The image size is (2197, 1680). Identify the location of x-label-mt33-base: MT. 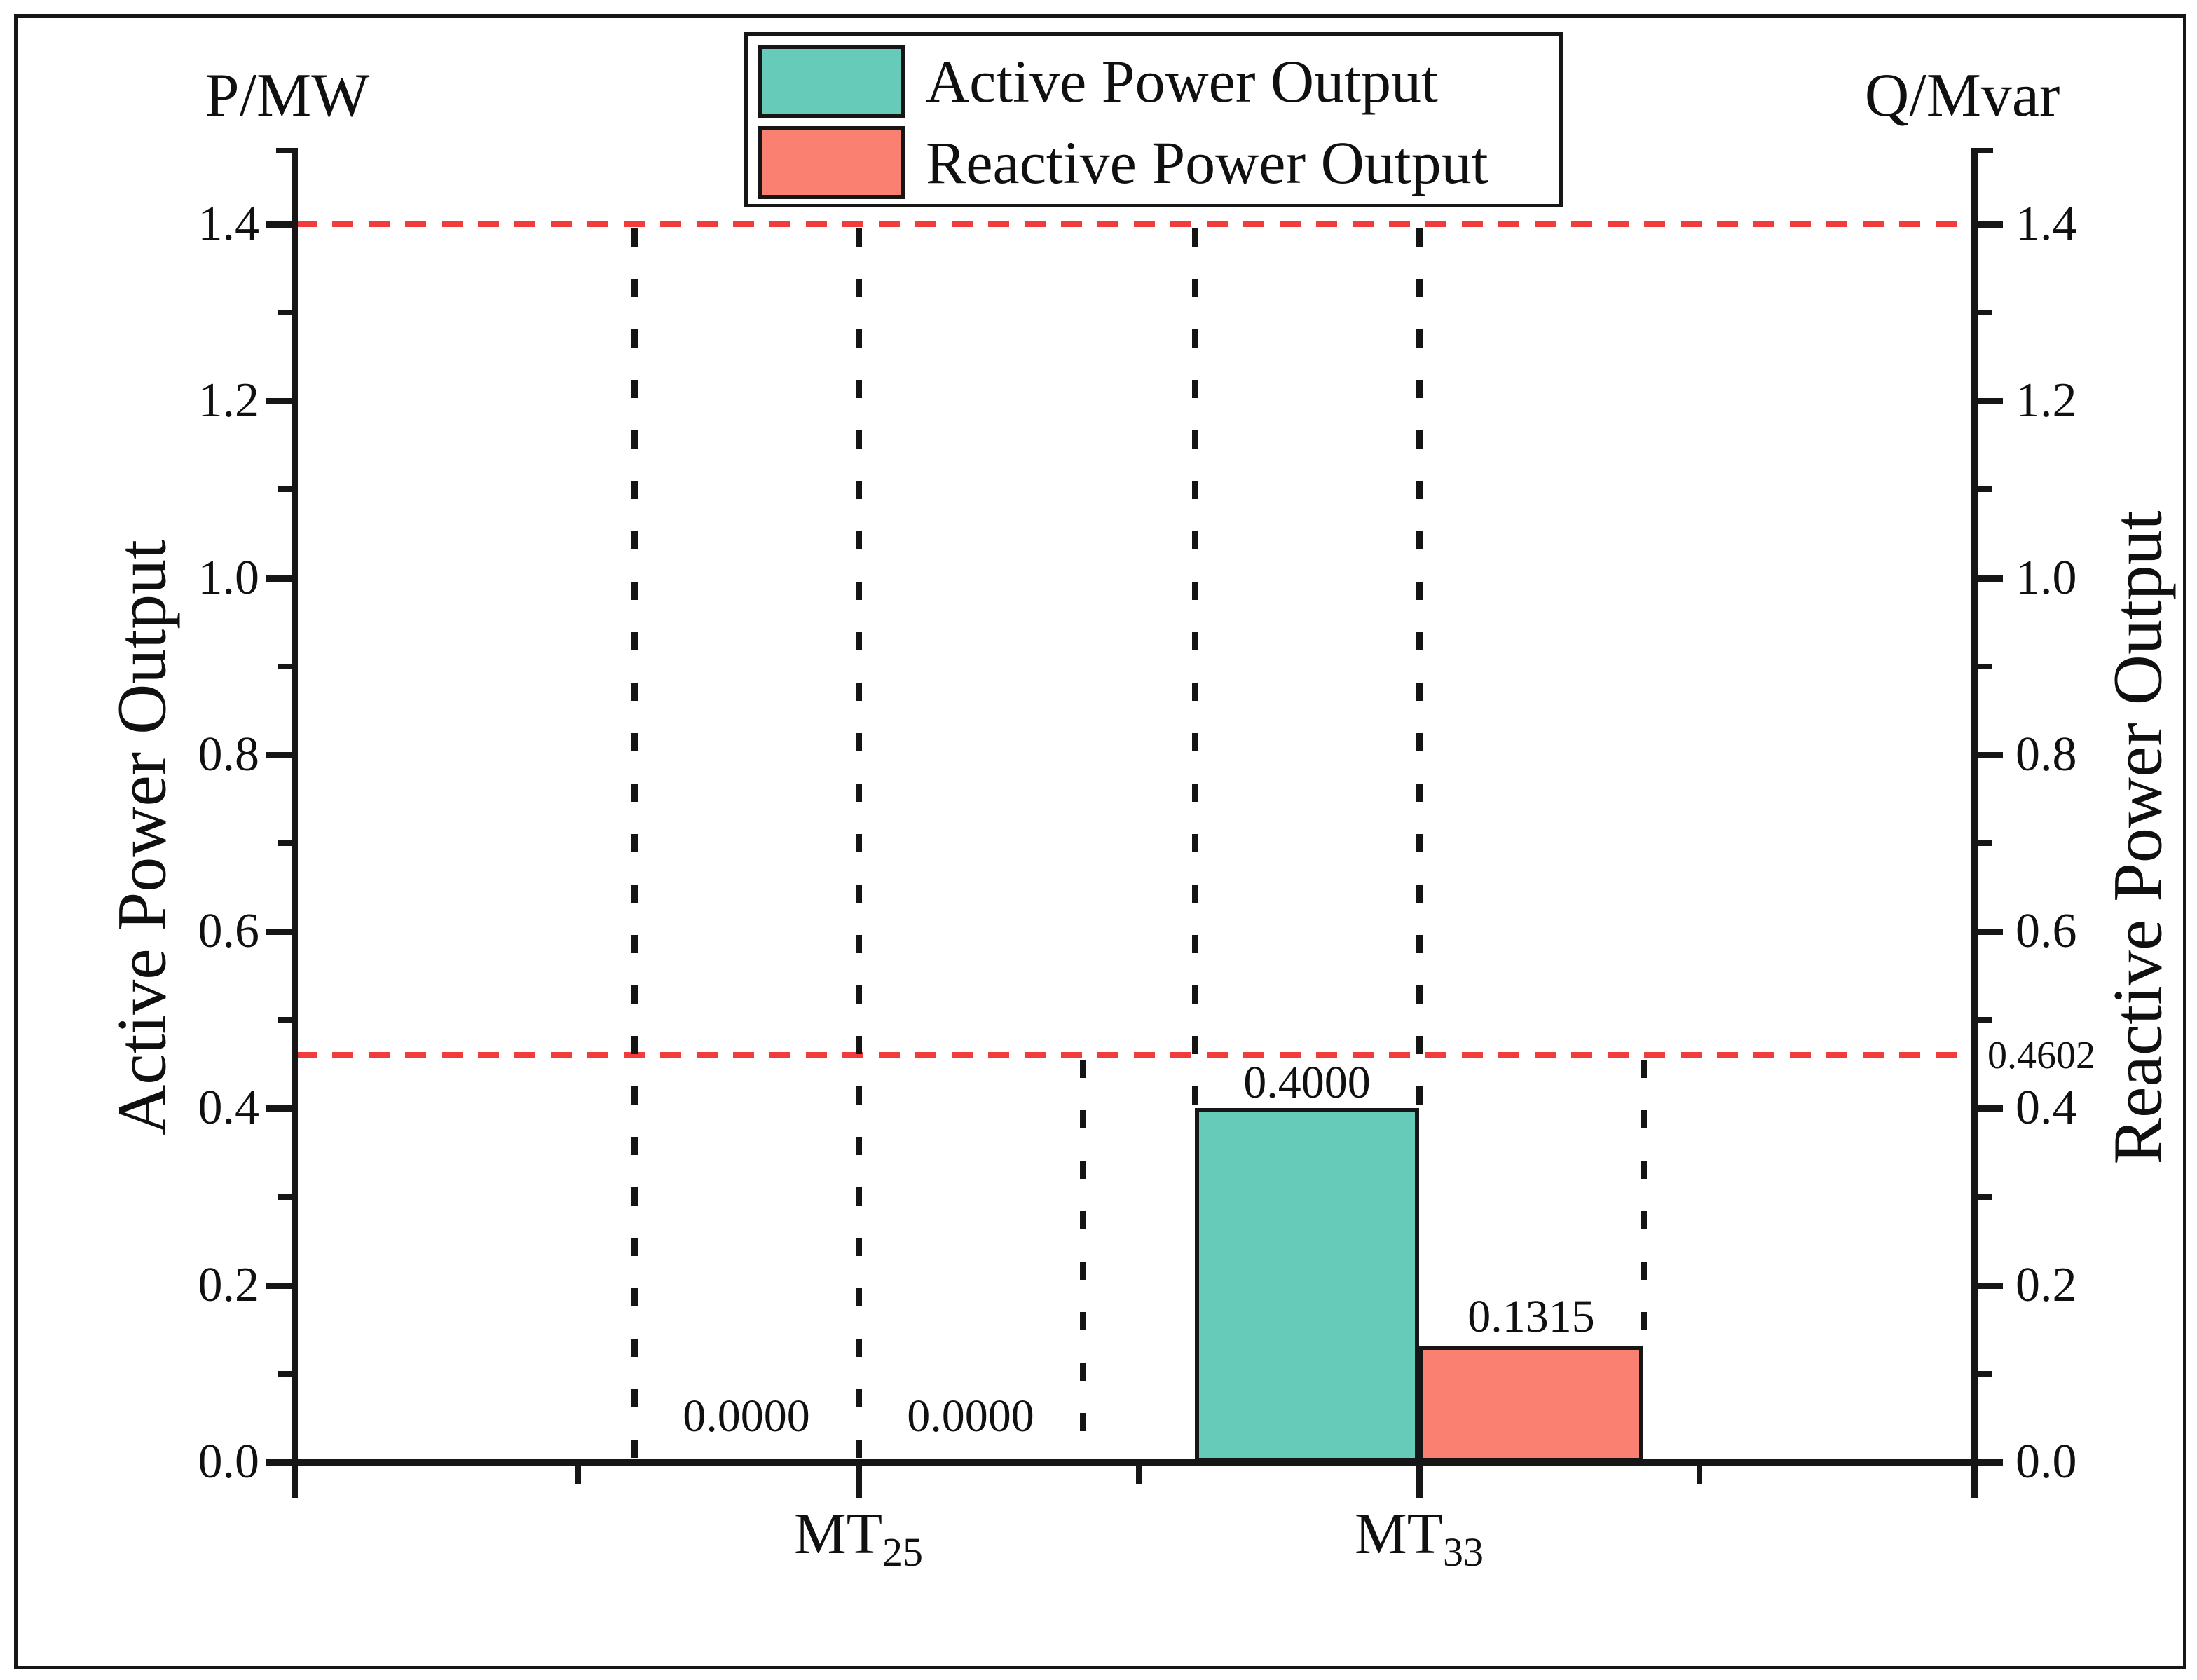
(1399, 1533).